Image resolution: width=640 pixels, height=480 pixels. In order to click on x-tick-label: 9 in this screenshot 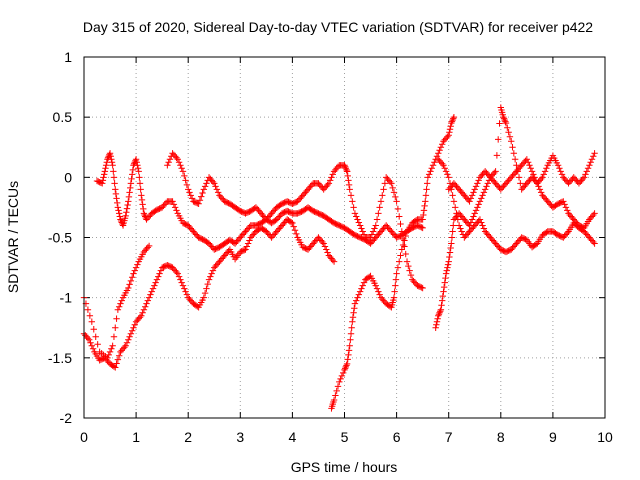, I will do `click(553, 437)`.